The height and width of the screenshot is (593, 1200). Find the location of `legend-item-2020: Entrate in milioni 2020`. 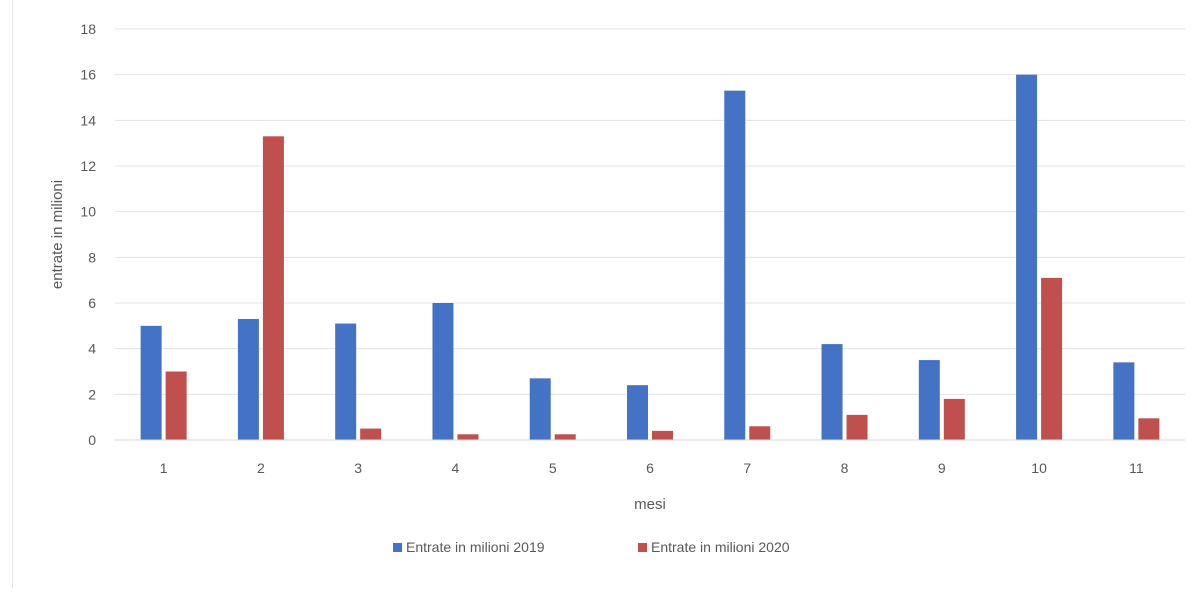

legend-item-2020: Entrate in milioni 2020 is located at coordinates (714, 547).